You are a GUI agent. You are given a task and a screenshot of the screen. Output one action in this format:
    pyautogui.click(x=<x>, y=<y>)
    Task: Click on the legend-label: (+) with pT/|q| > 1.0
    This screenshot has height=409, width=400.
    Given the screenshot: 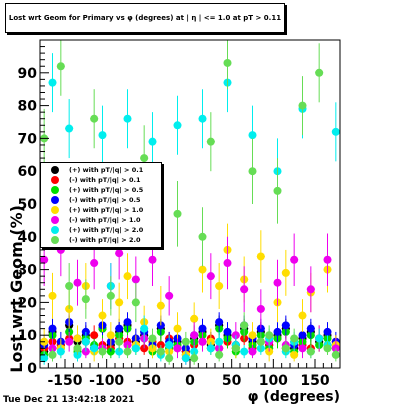 What is the action you would take?
    pyautogui.click(x=106, y=210)
    